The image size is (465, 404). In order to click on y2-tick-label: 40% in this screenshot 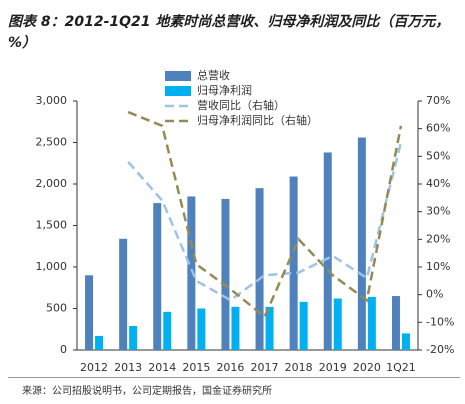, I will do `click(438, 183)`.